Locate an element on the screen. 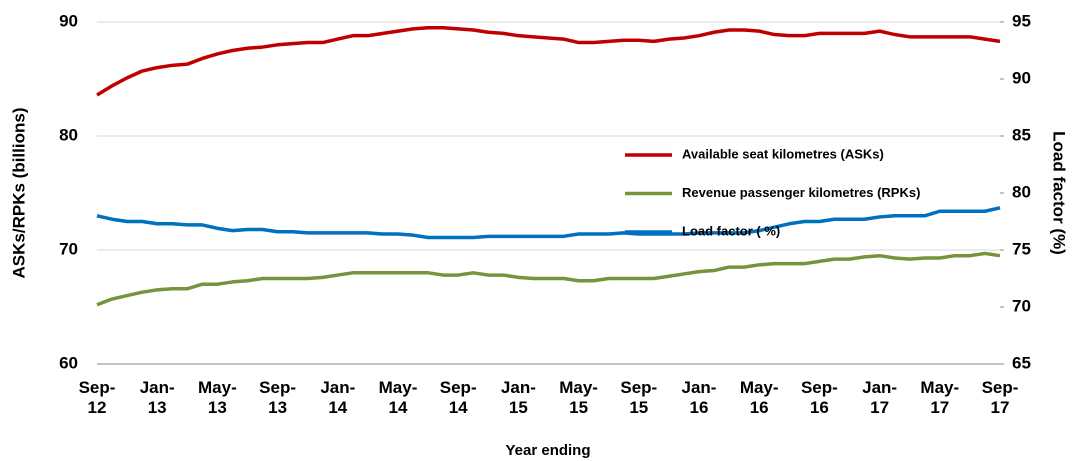 This screenshot has width=1075, height=461. x-tick-label: Sep- 16 is located at coordinates (819, 397).